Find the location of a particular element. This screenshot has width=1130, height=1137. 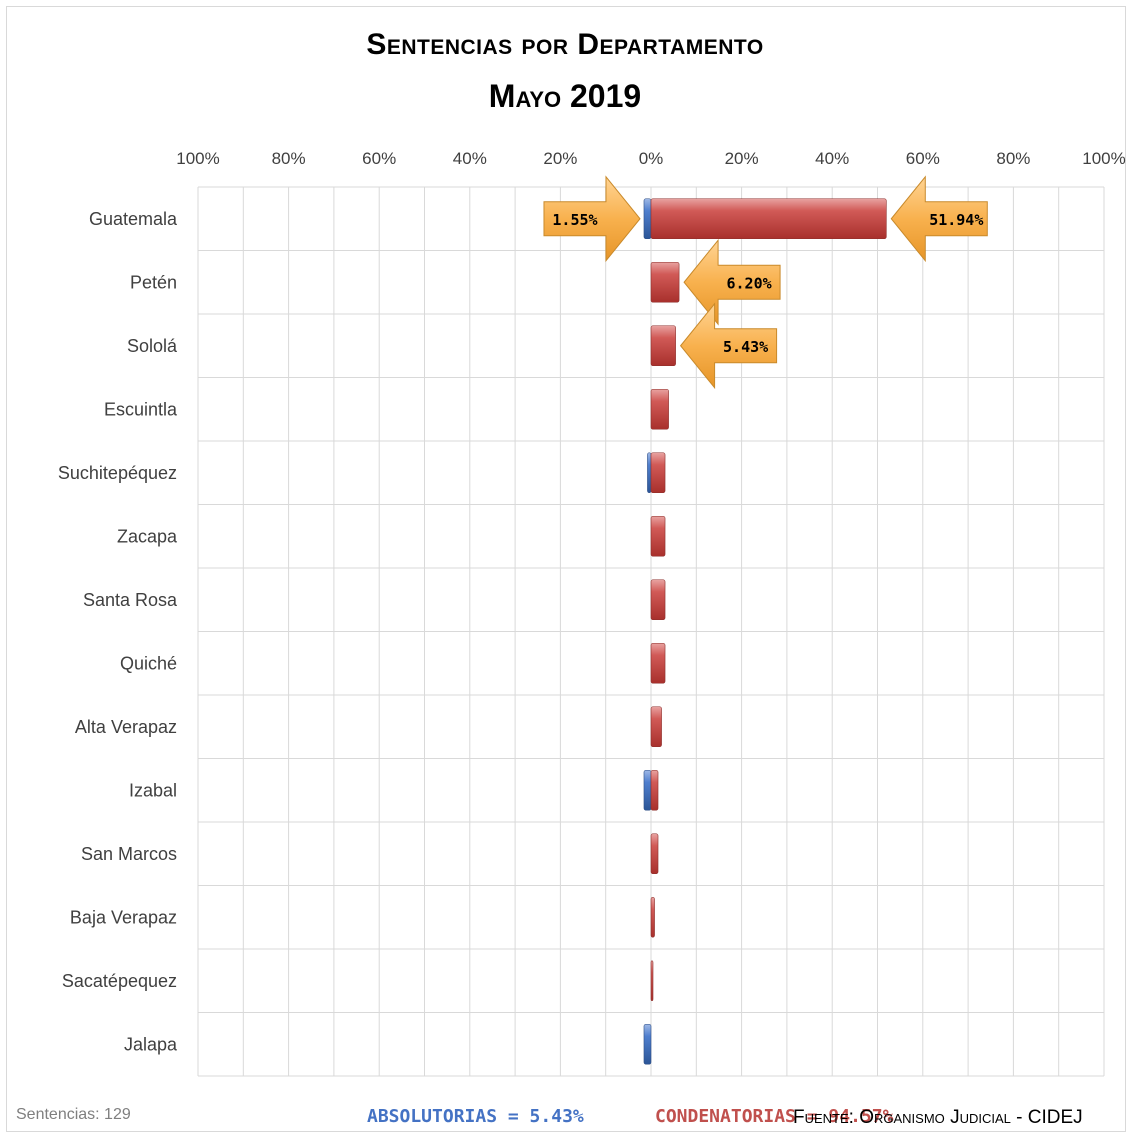

category-label: Izabal is located at coordinates (153, 790).